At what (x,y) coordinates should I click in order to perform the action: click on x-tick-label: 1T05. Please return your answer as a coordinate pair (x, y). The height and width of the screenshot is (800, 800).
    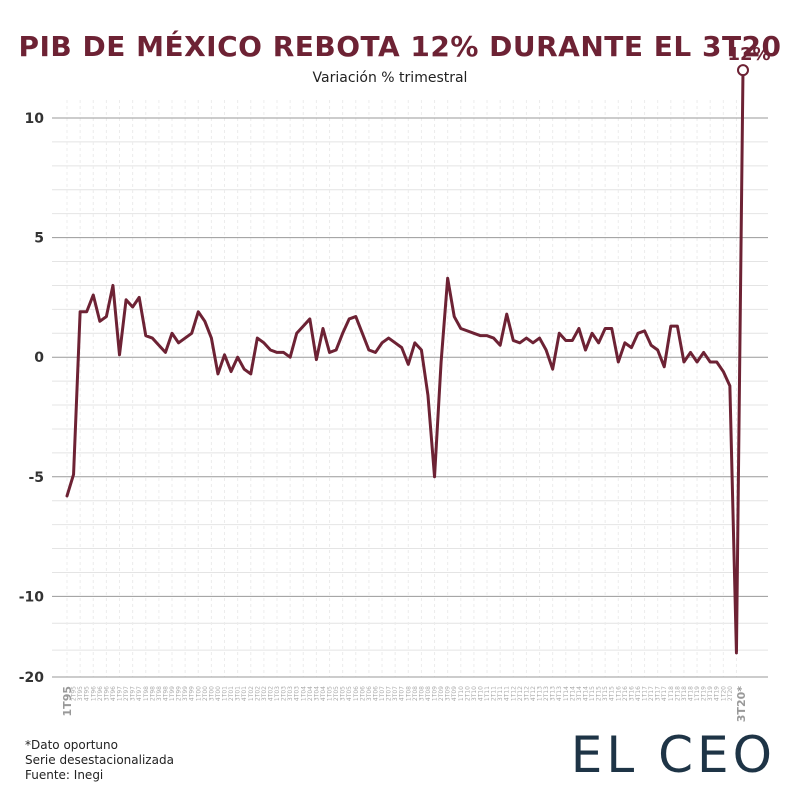
    Looking at the image, I should click on (330, 693).